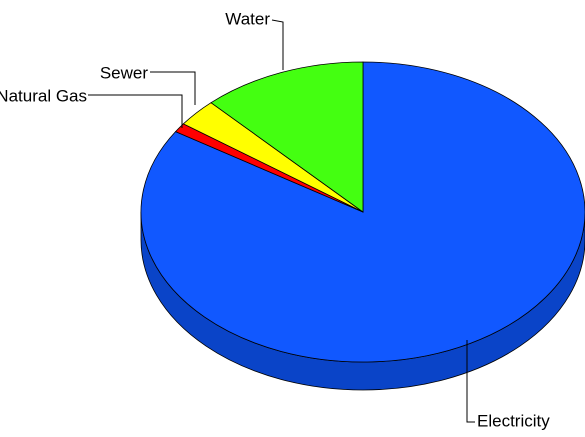  What do you see at coordinates (513, 420) in the screenshot?
I see `slice-label: Electricity` at bounding box center [513, 420].